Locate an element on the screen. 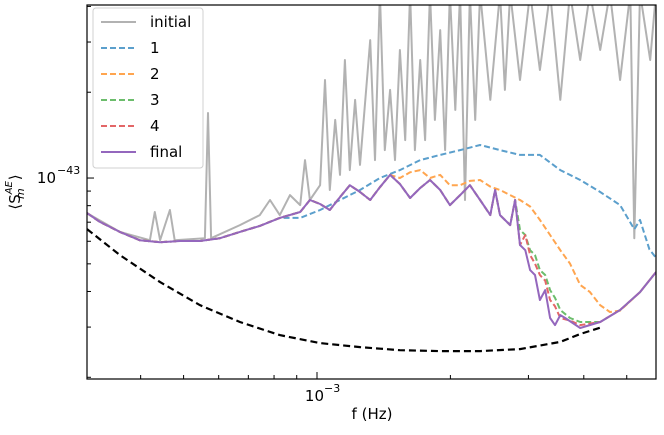 Image resolution: width=664 pixels, height=435 pixels. y-label-sub: m is located at coordinates (20, 193).